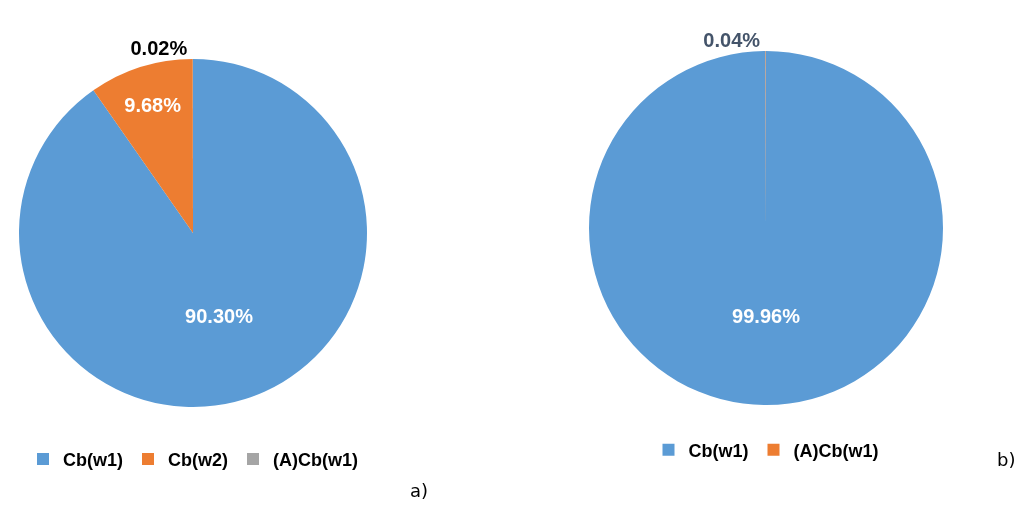 The image size is (1034, 514). I want to click on data-label: 0.04%, so click(732, 40).